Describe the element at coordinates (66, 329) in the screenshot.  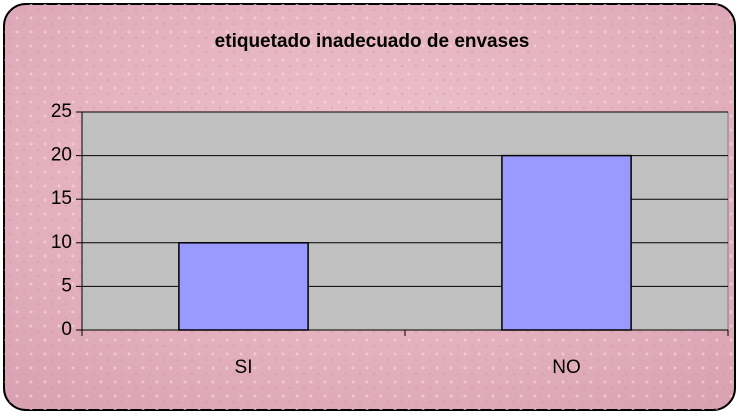
I see `y-tick-label: 0` at that location.